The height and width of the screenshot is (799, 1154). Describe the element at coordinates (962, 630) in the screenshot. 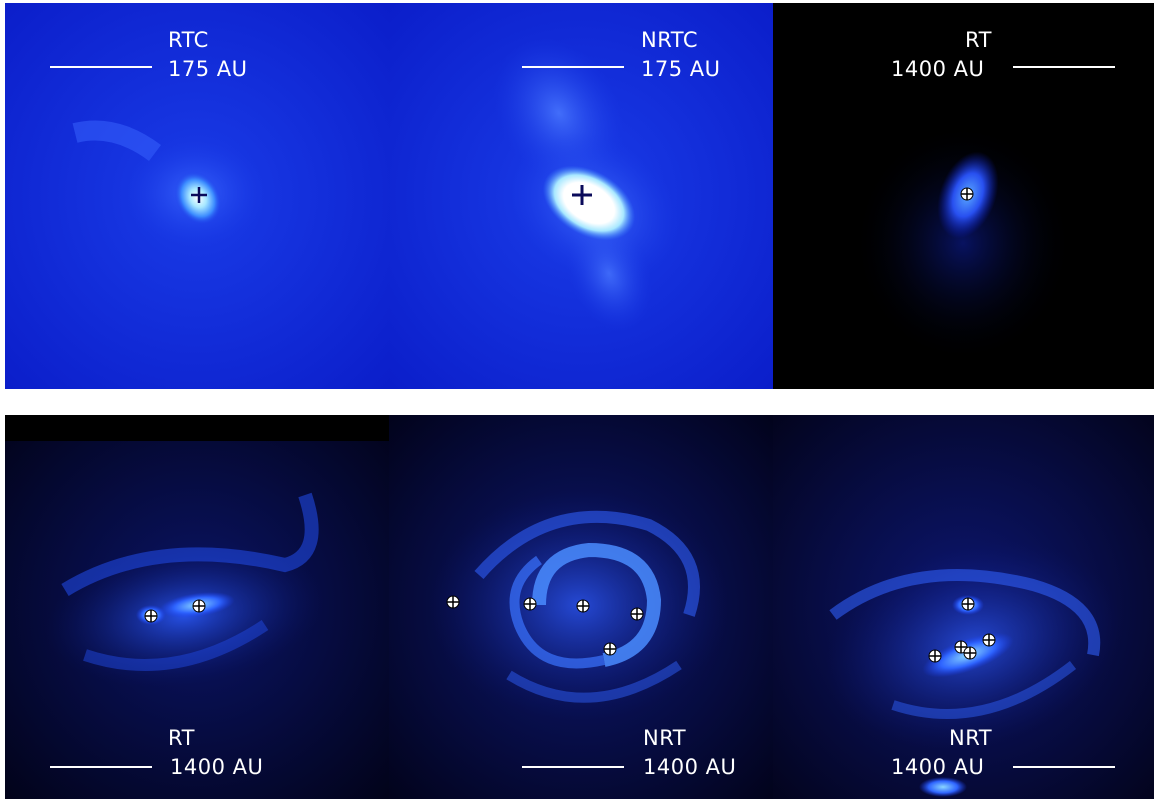

I see `panel-nrt-right-markers` at that location.